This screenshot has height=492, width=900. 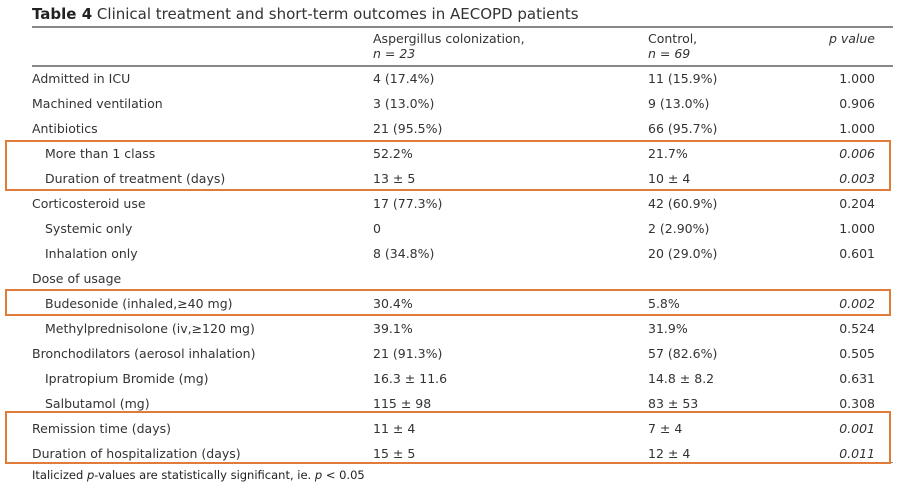 What do you see at coordinates (97, 403) in the screenshot?
I see `row-label: Salbutamol (mg)` at bounding box center [97, 403].